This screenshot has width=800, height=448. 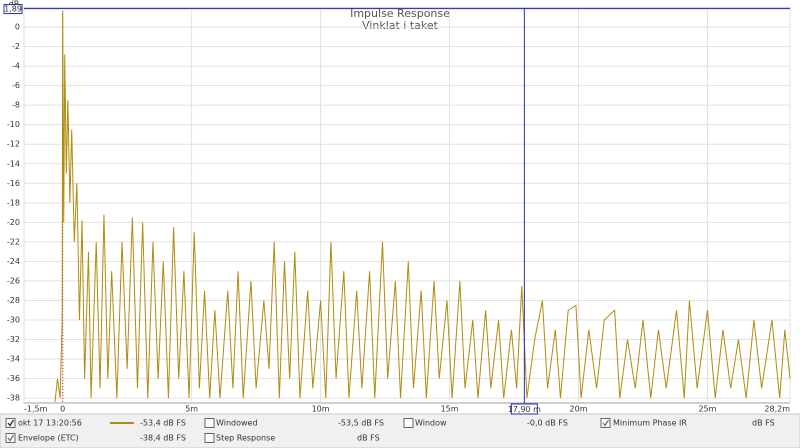 What do you see at coordinates (36, 409) in the screenshot?
I see `x-tick-label: -1,5m` at bounding box center [36, 409].